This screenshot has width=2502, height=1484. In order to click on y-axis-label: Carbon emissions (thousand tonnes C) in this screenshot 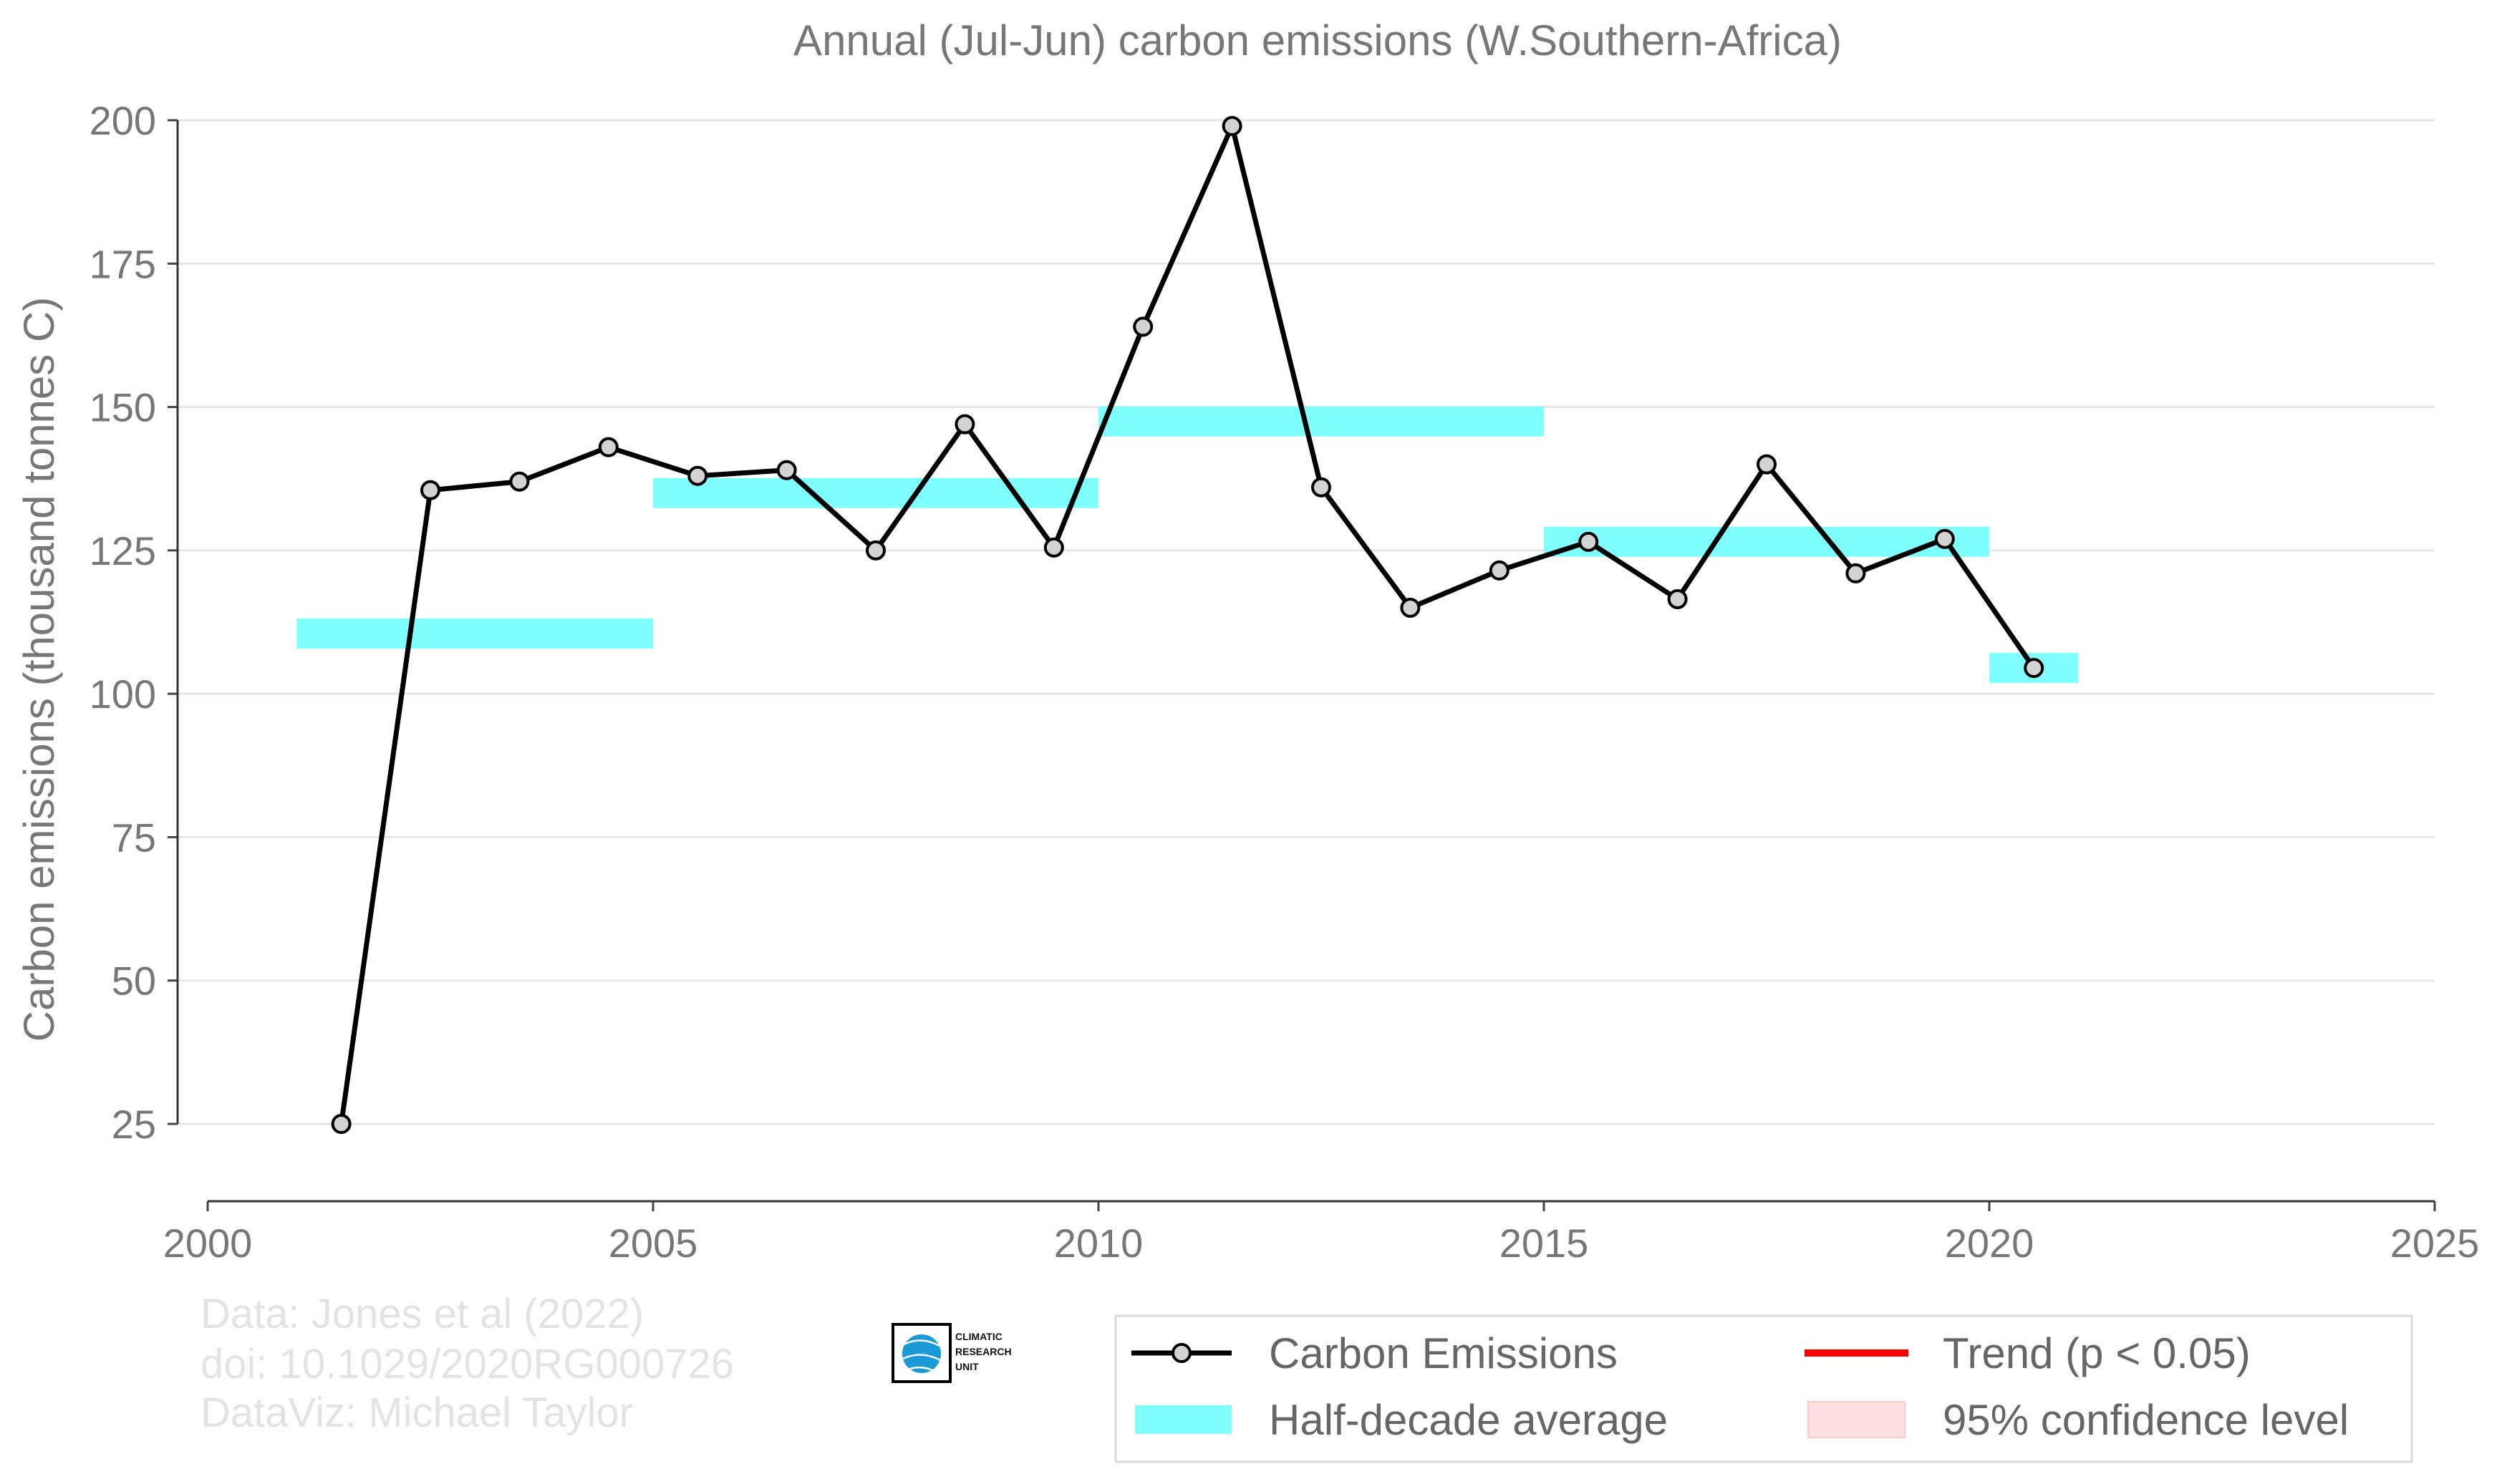, I will do `click(39, 669)`.